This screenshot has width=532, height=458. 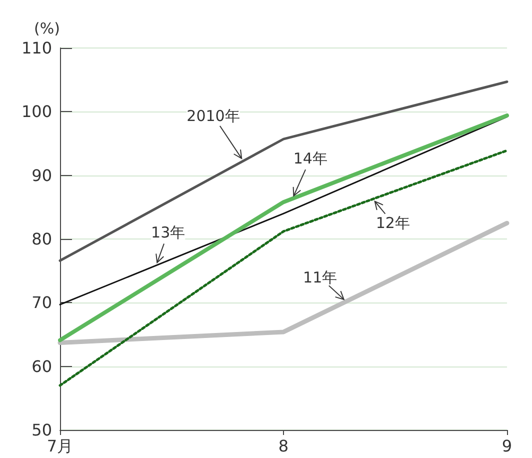 I want to click on y-tick-label: 100, so click(x=36, y=112).